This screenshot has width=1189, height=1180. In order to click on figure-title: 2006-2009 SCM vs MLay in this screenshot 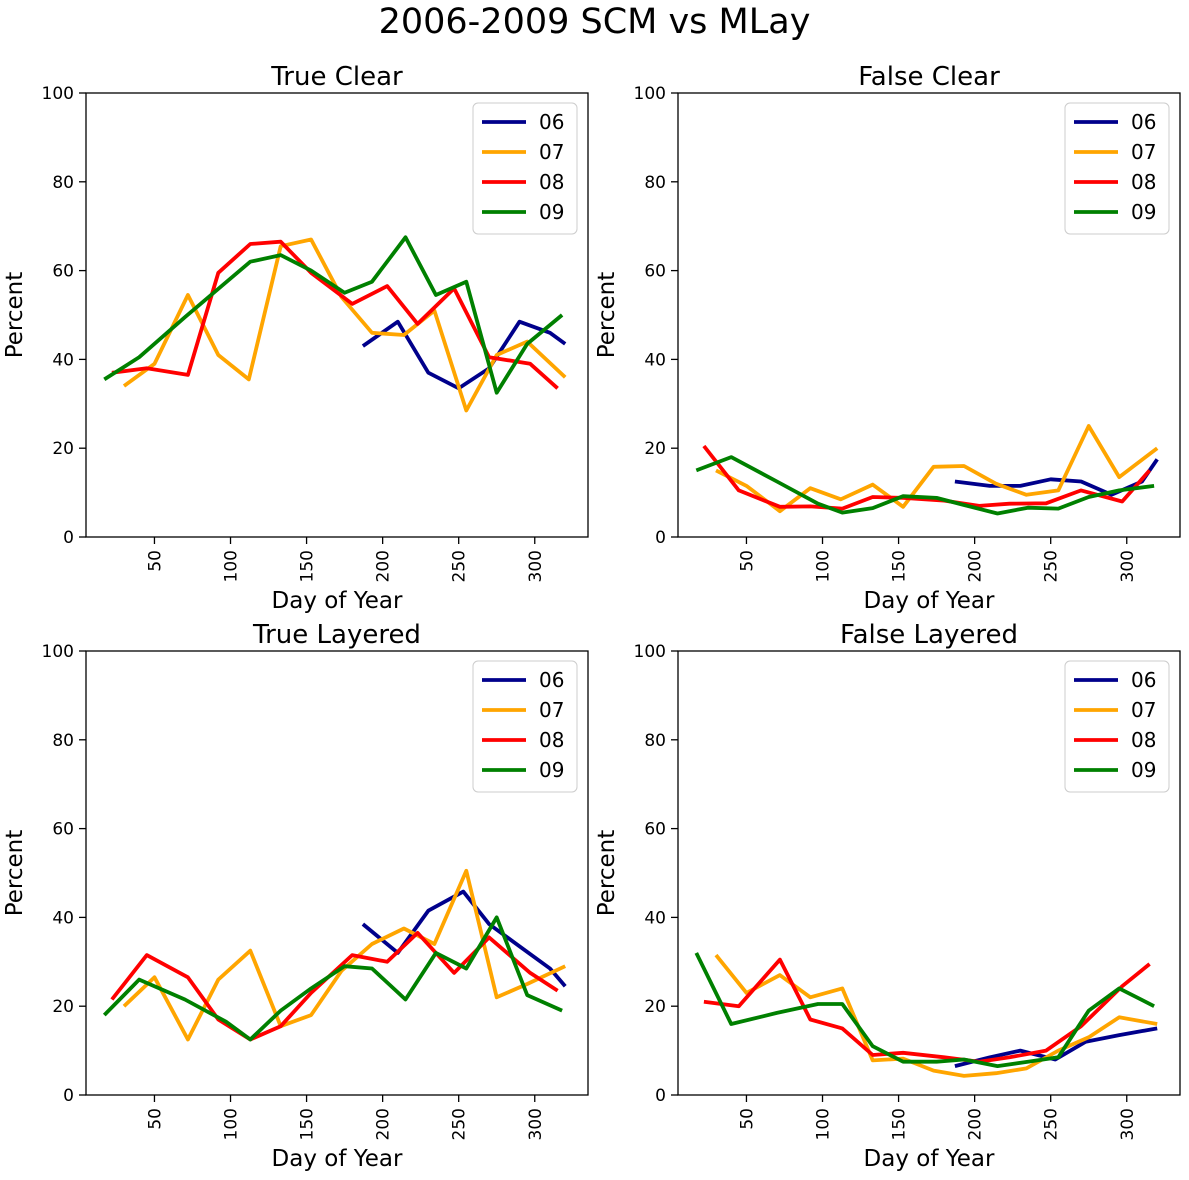, I will do `click(594, 22)`.